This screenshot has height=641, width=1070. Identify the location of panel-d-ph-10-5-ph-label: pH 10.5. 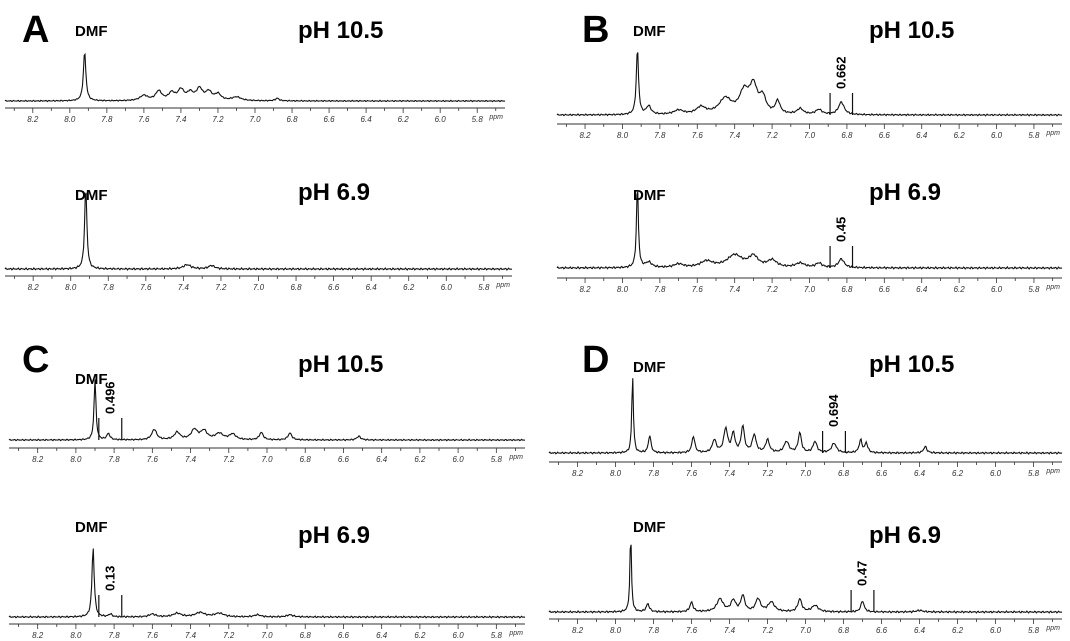
(911, 364).